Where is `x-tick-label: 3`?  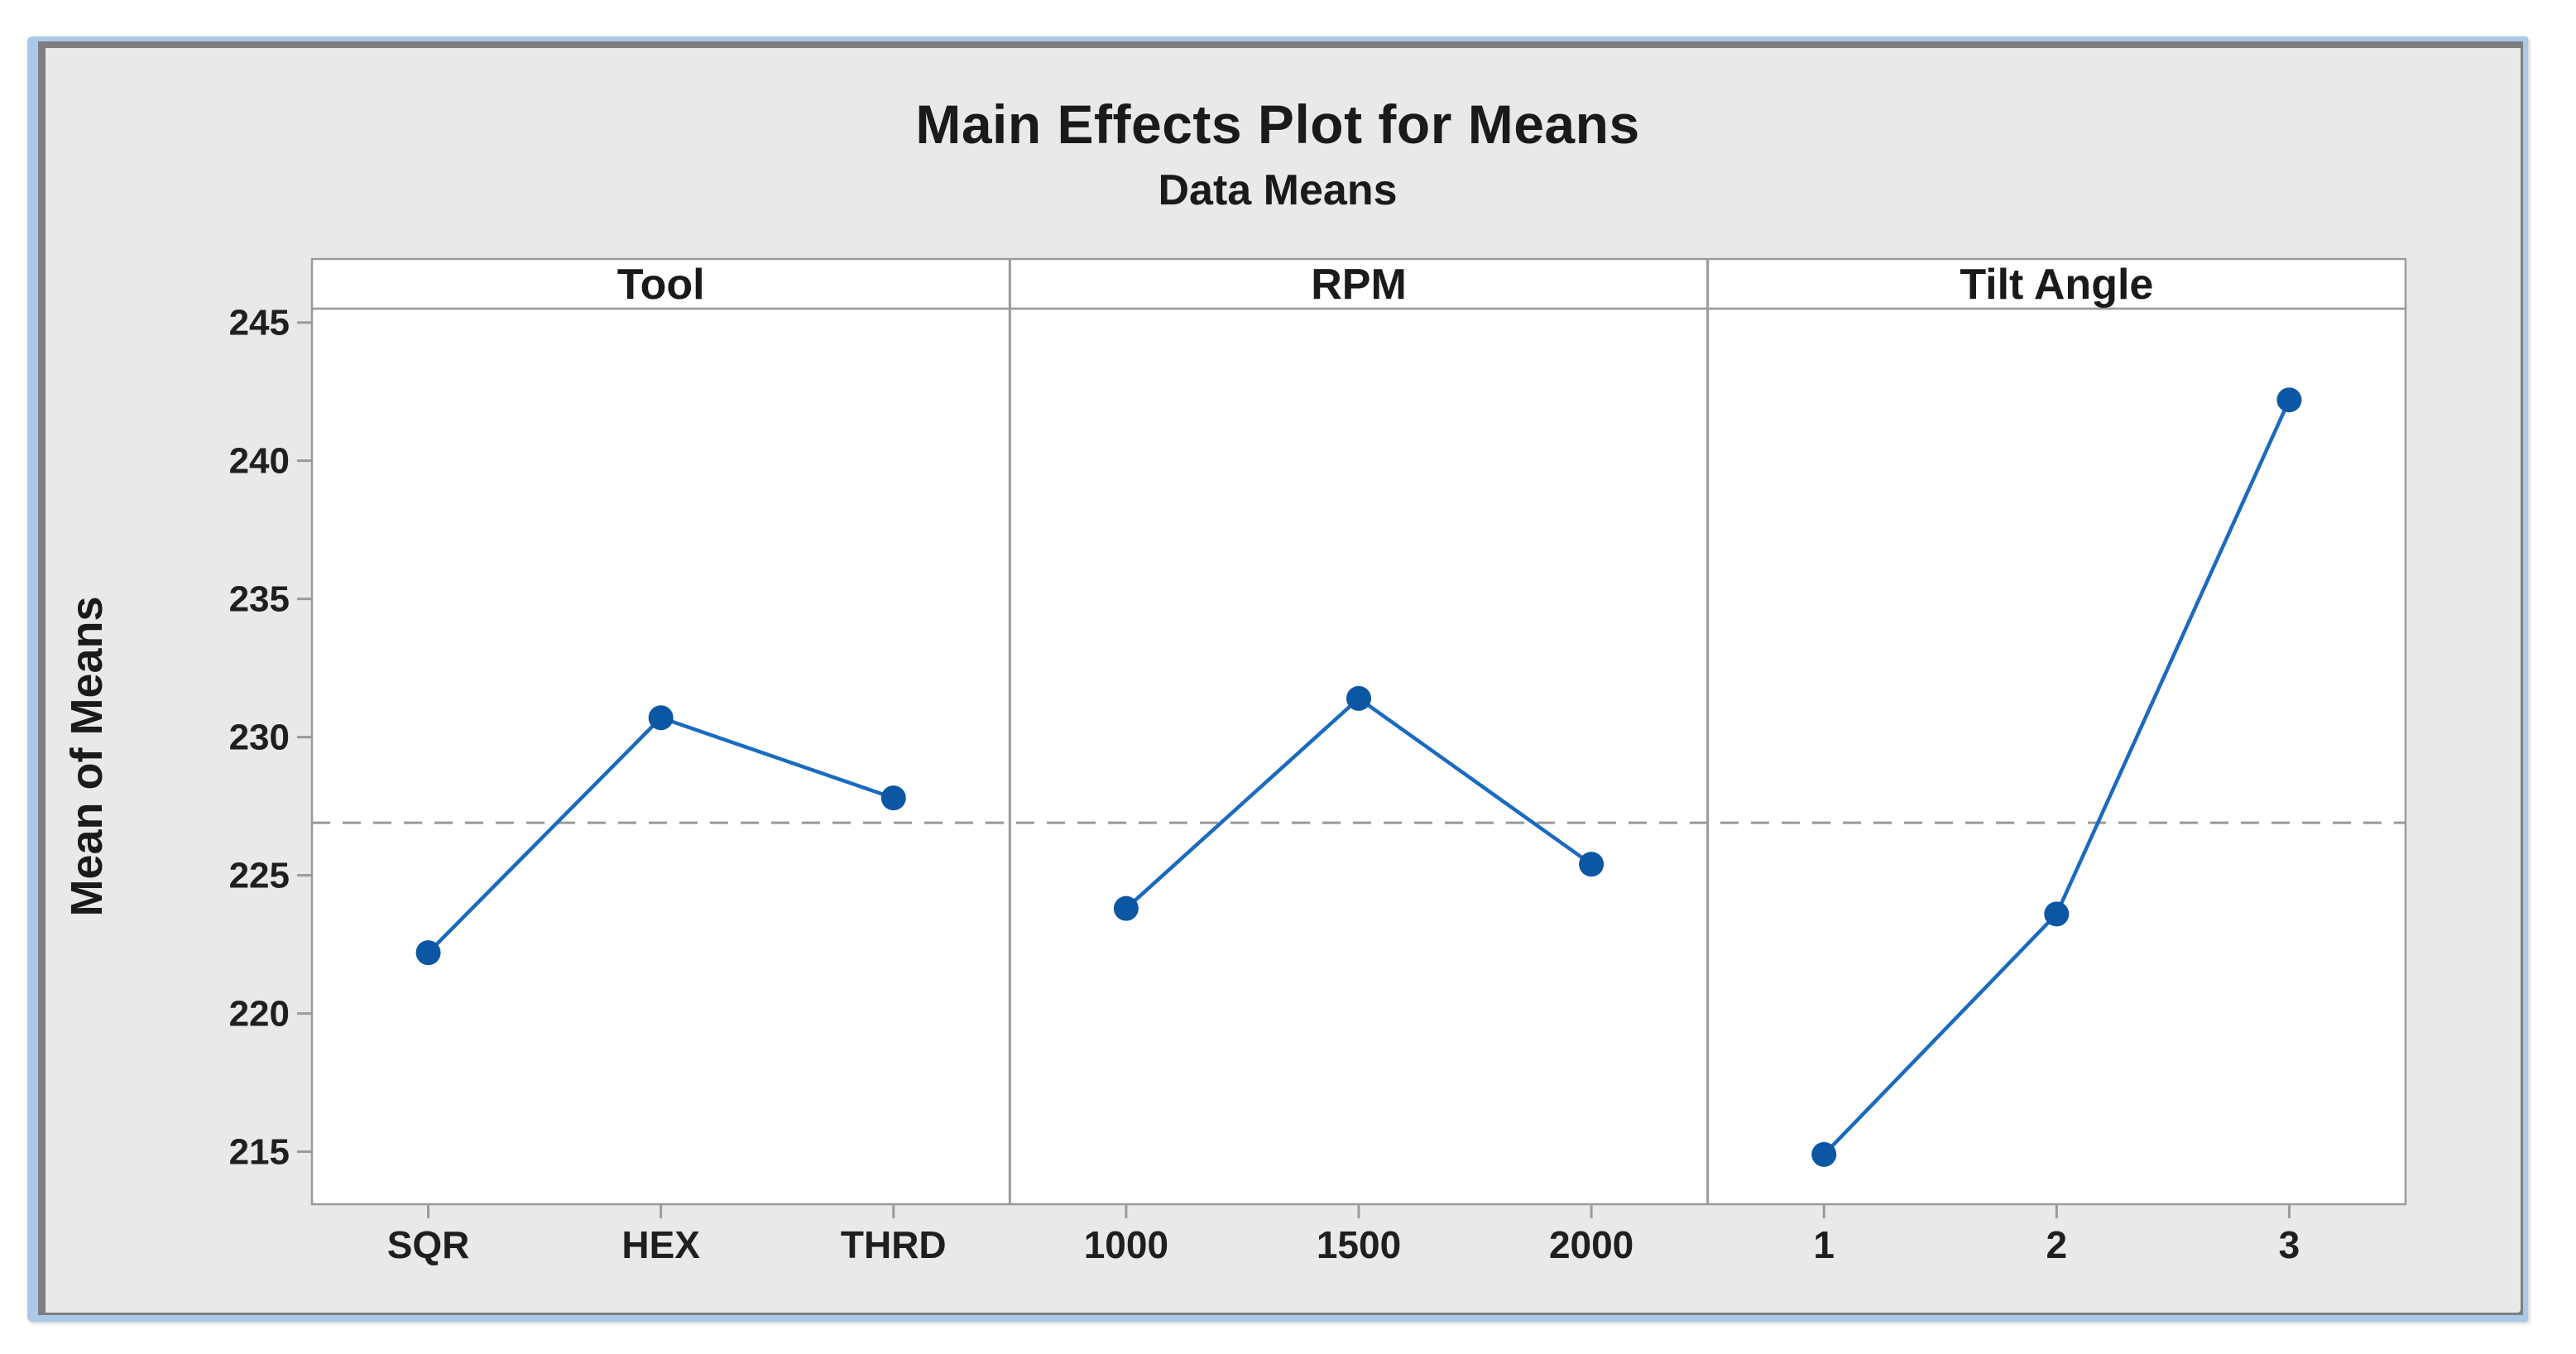
x-tick-label: 3 is located at coordinates (2290, 1244).